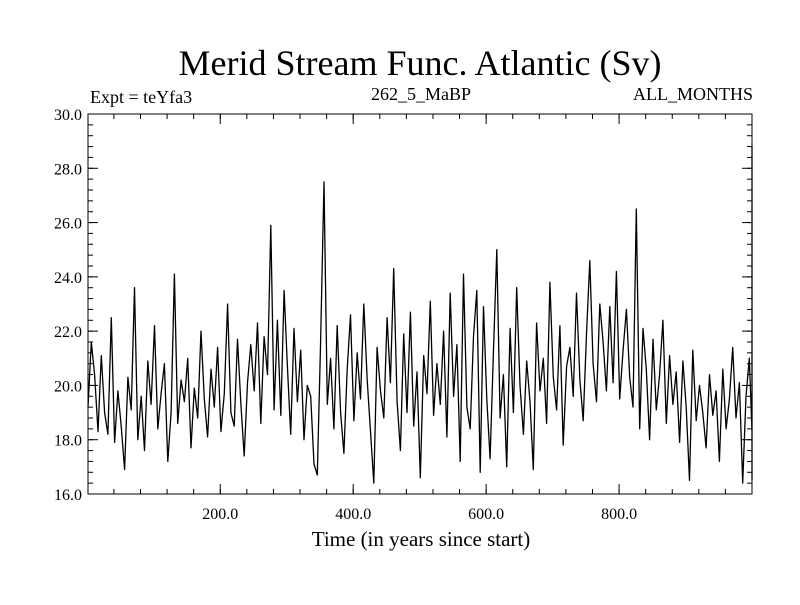 This screenshot has width=800, height=605. Describe the element at coordinates (68, 224) in the screenshot. I see `y-tick-label: 26.0` at that location.